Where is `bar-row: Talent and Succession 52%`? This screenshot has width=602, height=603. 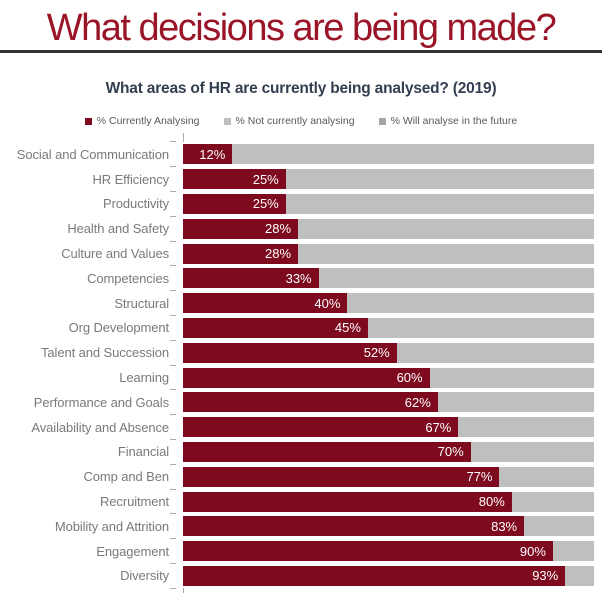 bar-row: Talent and Succession 52% is located at coordinates (301, 352).